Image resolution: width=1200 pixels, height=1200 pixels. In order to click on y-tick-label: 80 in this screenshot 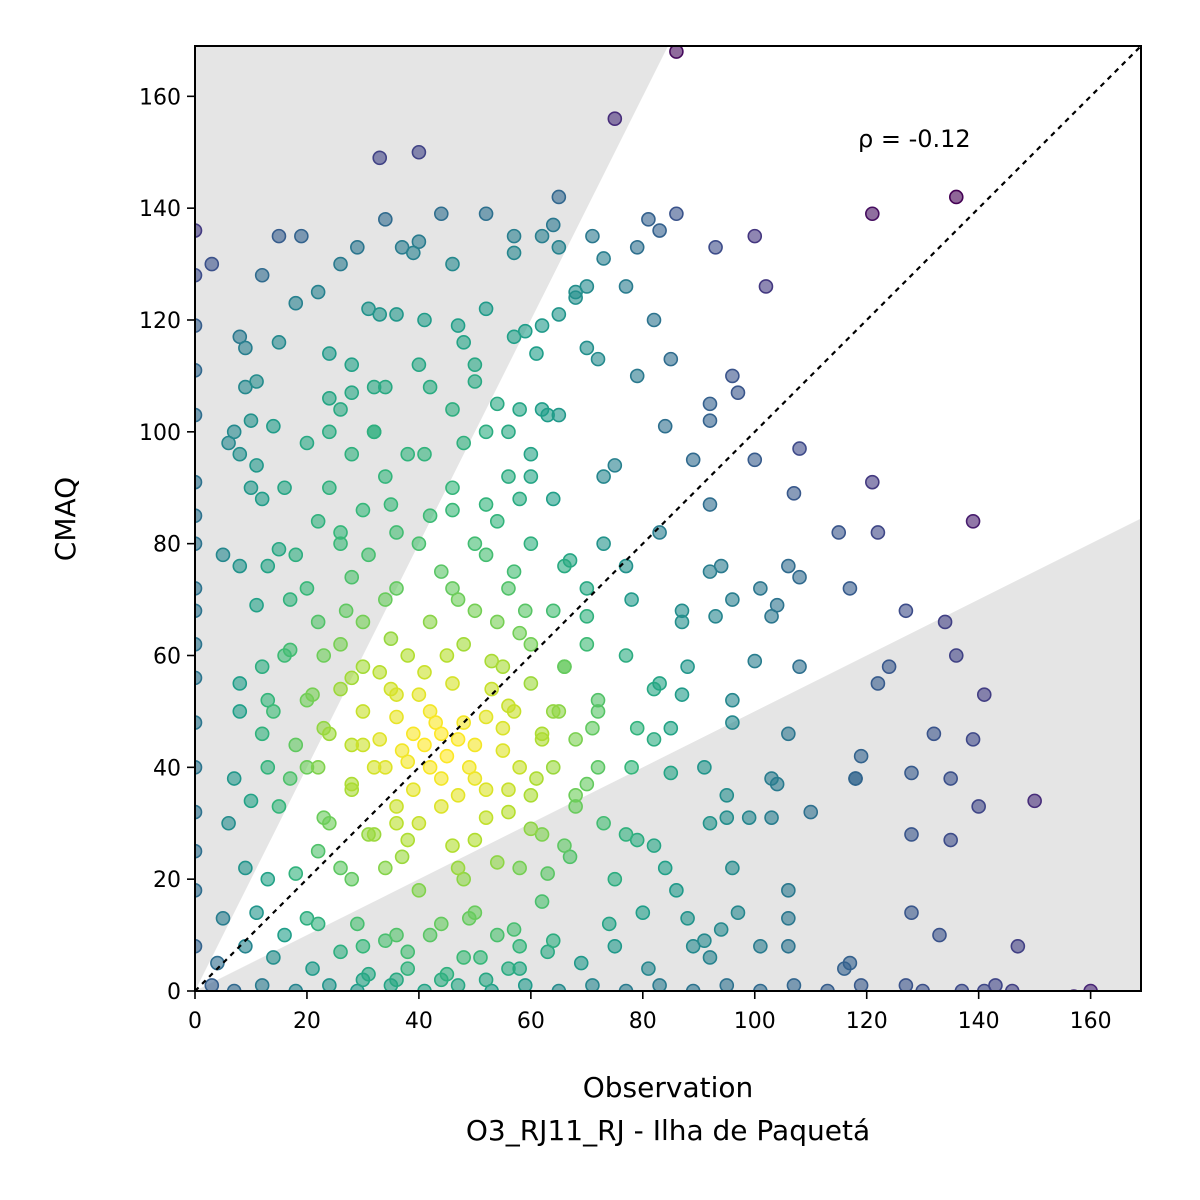, I will do `click(167, 545)`.